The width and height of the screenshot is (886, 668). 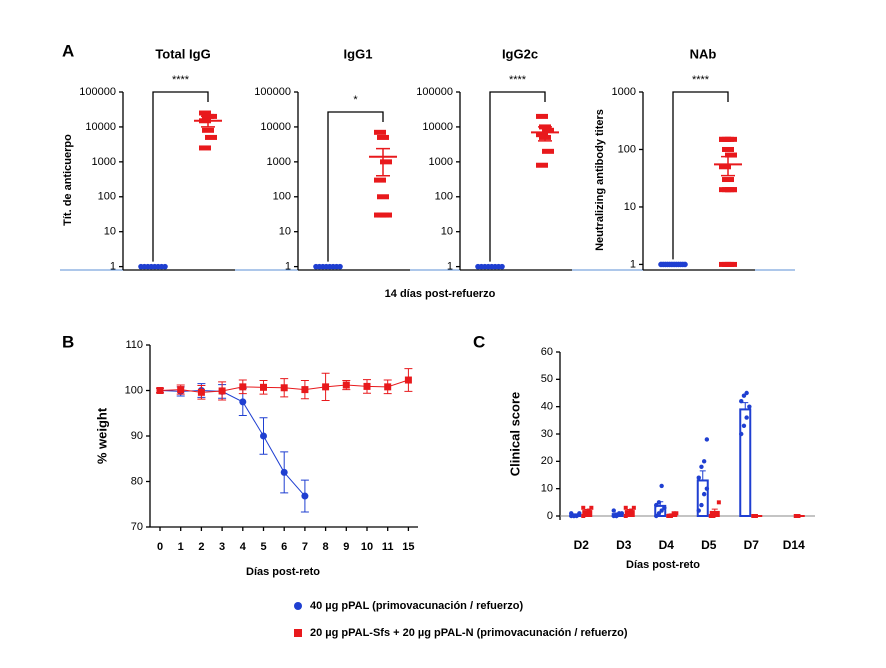 What do you see at coordinates (600, 180) in the screenshot?
I see `y-axis-label: Neutralizing antibody titers` at bounding box center [600, 180].